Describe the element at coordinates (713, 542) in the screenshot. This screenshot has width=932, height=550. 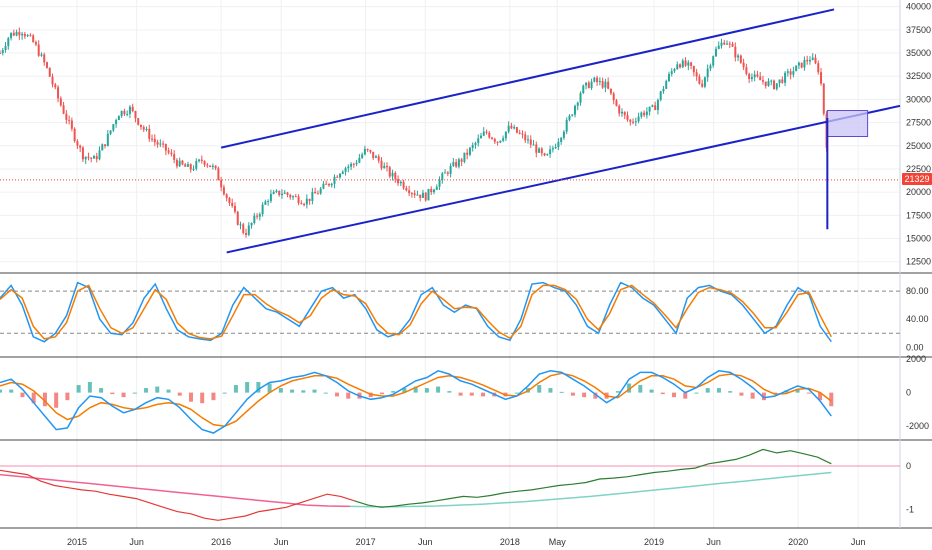
I see `x-tick-label: Jun` at that location.